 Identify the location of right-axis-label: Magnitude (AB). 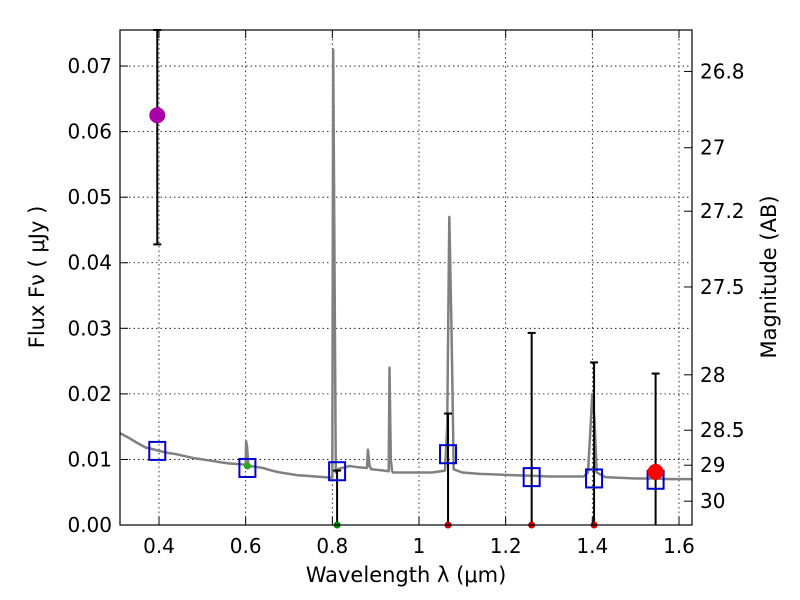
(769, 276).